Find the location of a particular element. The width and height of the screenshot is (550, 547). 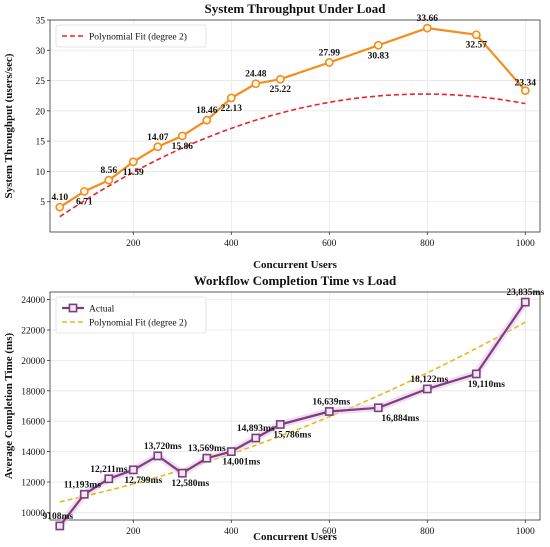

data-label: 24.48 is located at coordinates (256, 75).